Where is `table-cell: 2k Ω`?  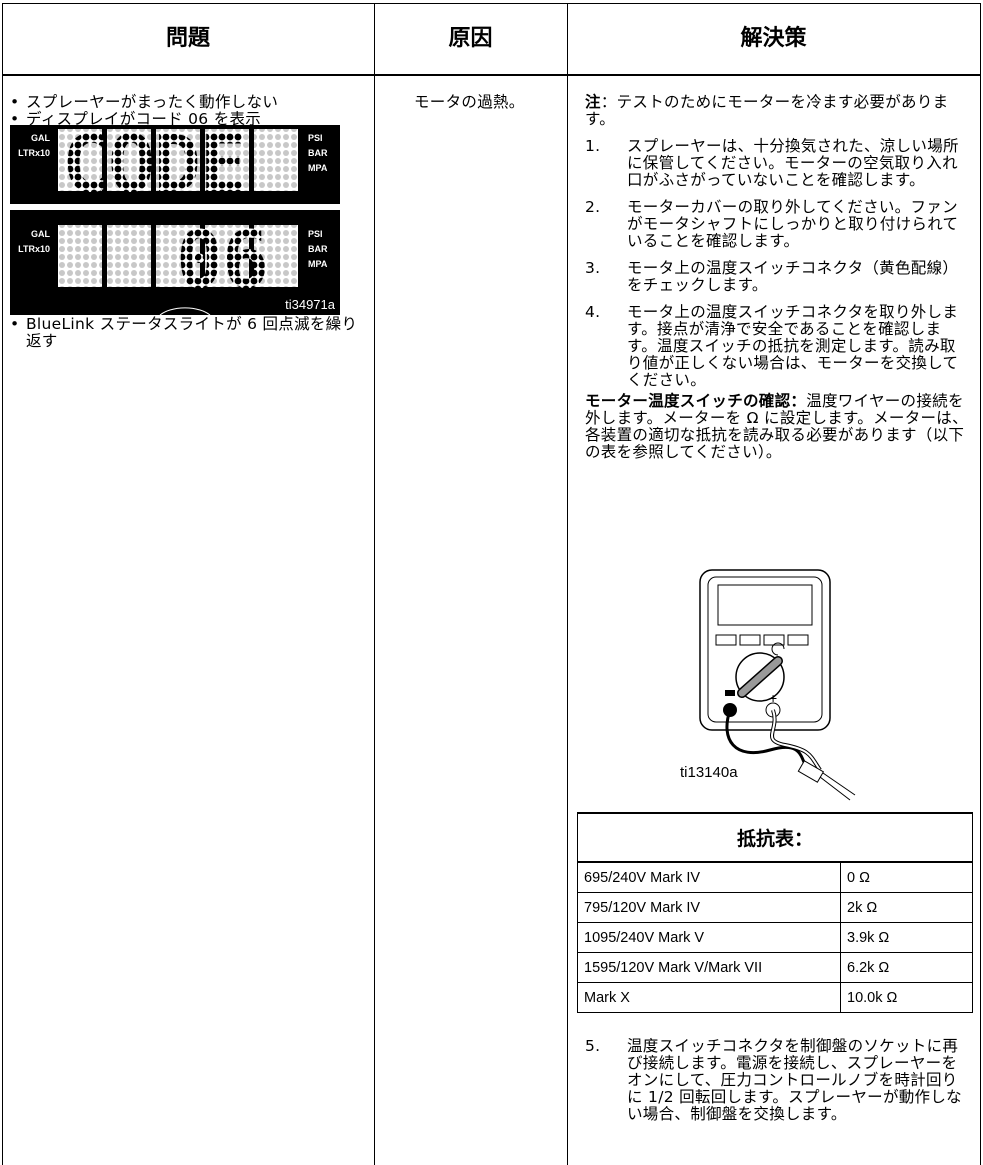 table-cell: 2k Ω is located at coordinates (906, 907).